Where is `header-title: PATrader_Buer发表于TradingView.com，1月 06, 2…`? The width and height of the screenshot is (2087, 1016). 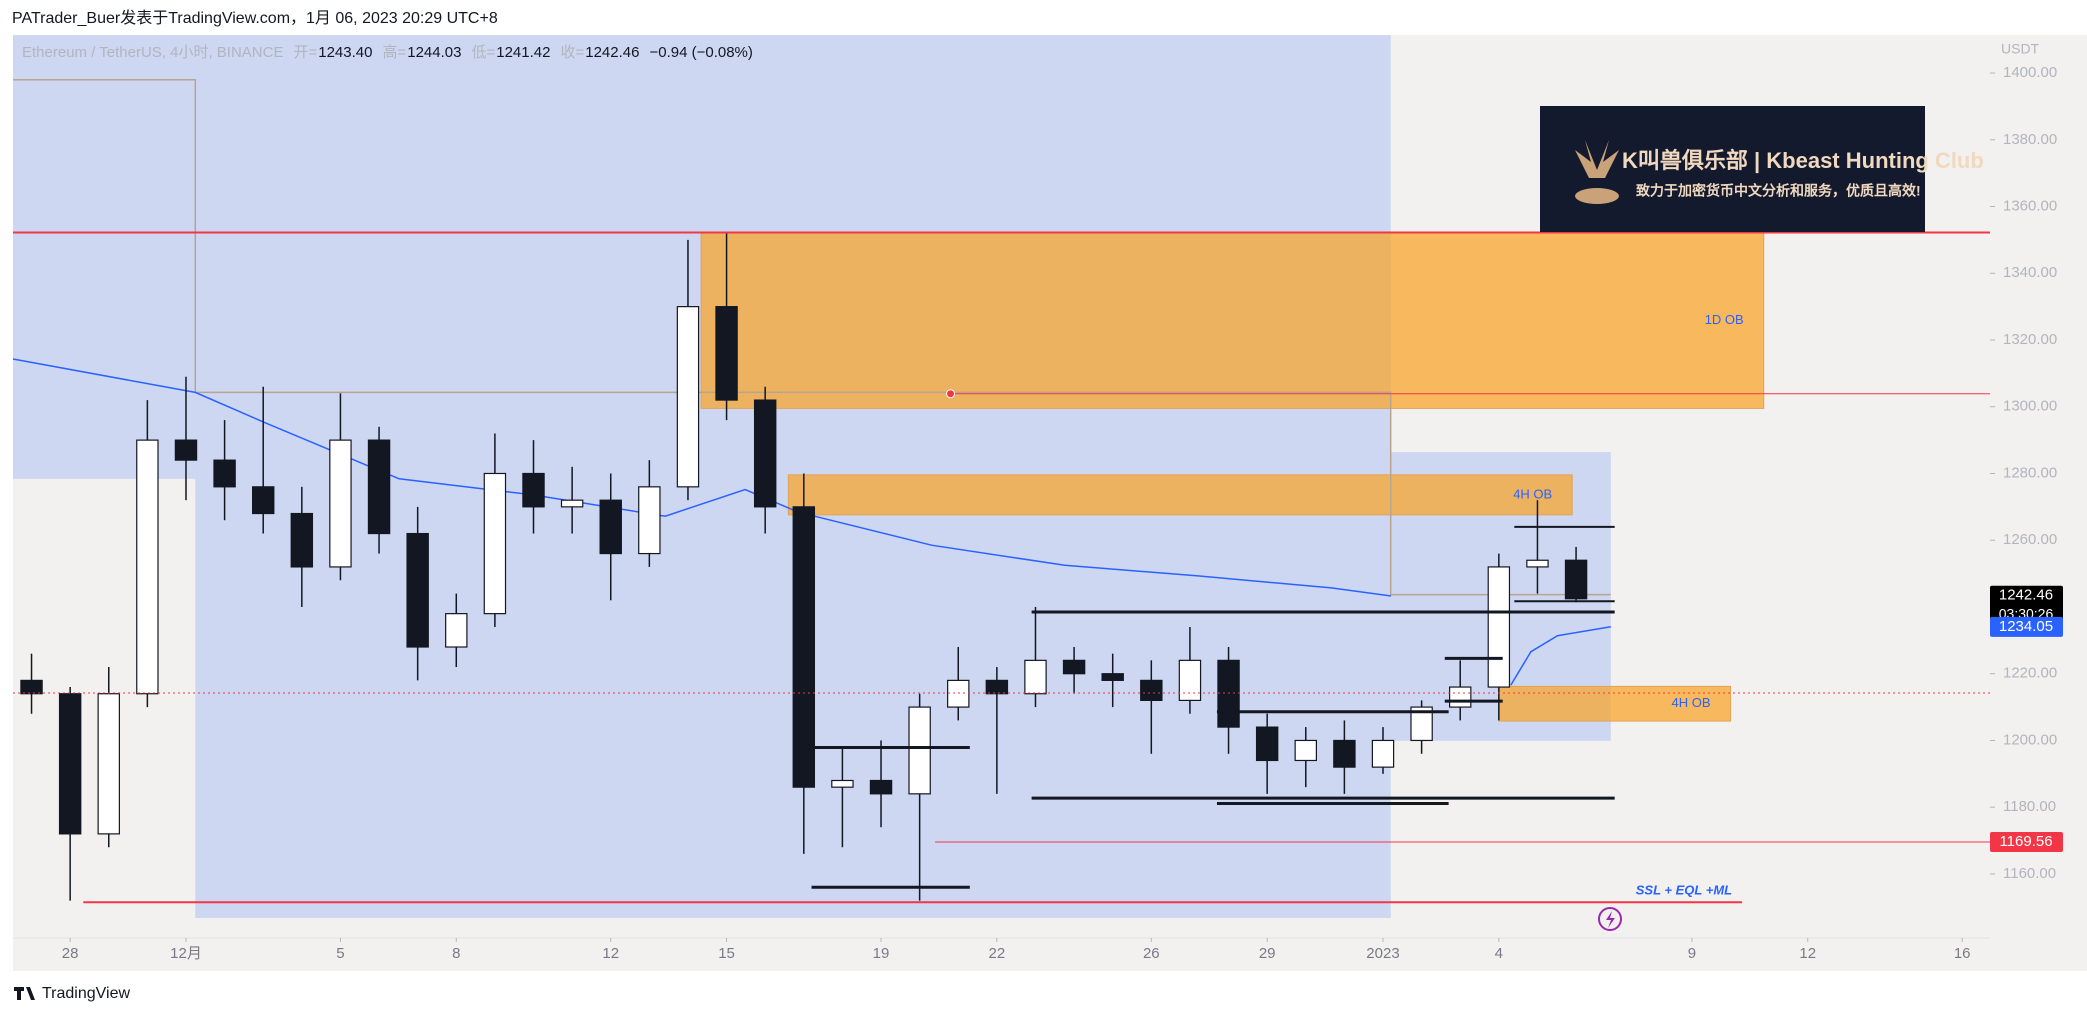 header-title: PATrader_Buer发表于TradingView.com，1月 06, 2… is located at coordinates (255, 18).